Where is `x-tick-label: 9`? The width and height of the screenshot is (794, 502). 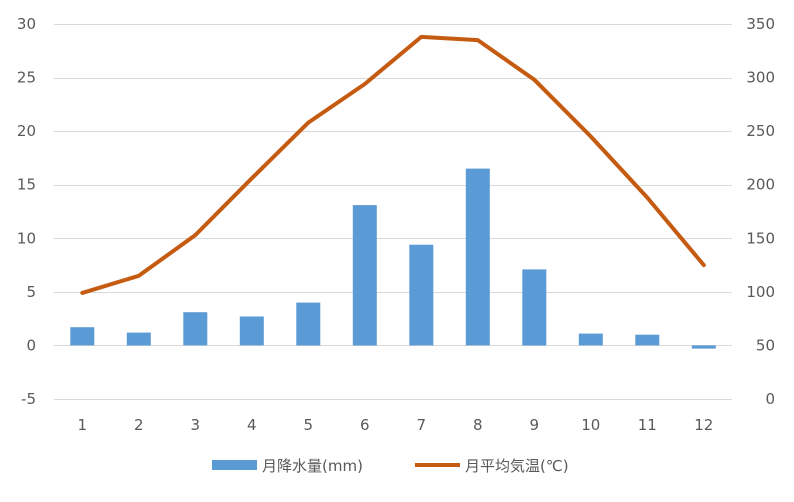 x-tick-label: 9 is located at coordinates (535, 425).